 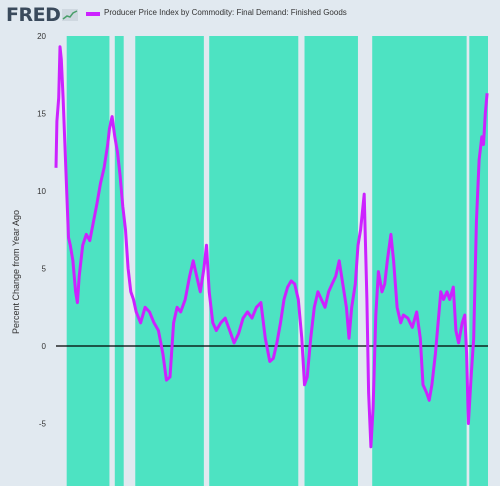 I want to click on y-tick-label: 5, so click(x=44, y=269).